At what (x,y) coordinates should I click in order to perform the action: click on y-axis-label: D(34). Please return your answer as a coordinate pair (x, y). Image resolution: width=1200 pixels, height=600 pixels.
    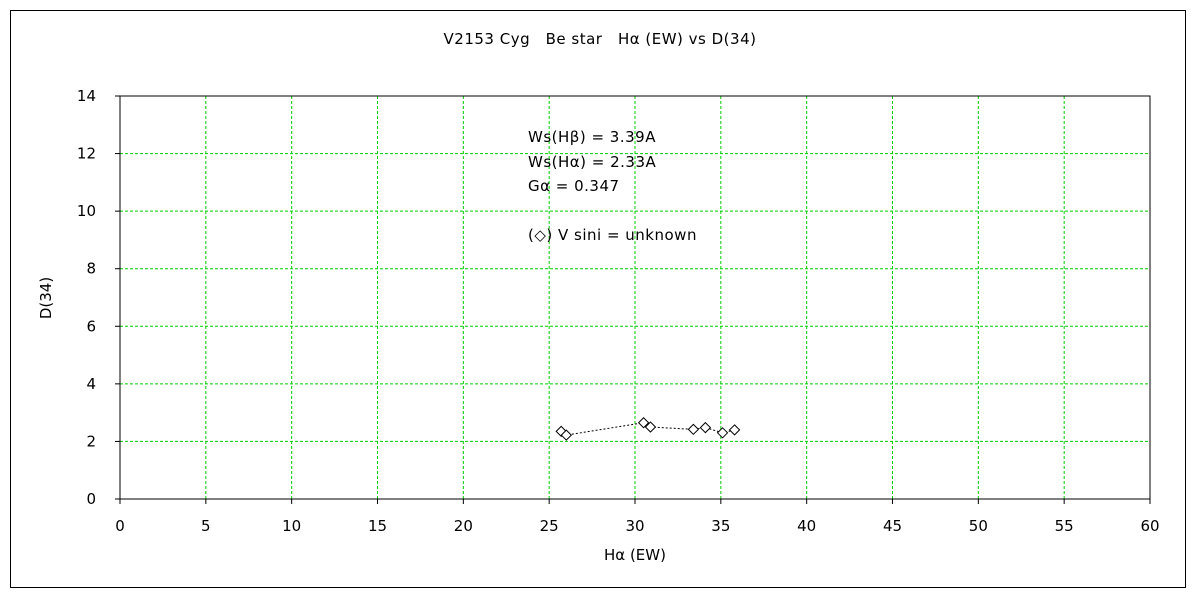
    Looking at the image, I should click on (46, 298).